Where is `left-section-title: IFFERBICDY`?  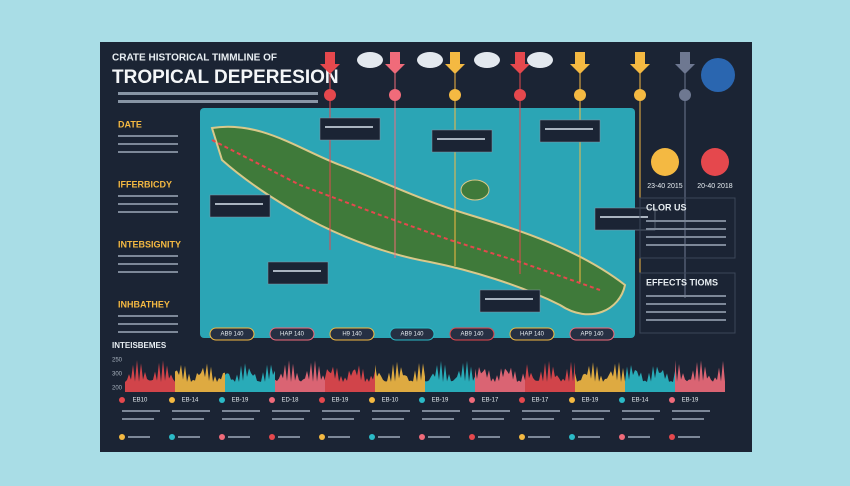 left-section-title: IFFERBICDY is located at coordinates (145, 184).